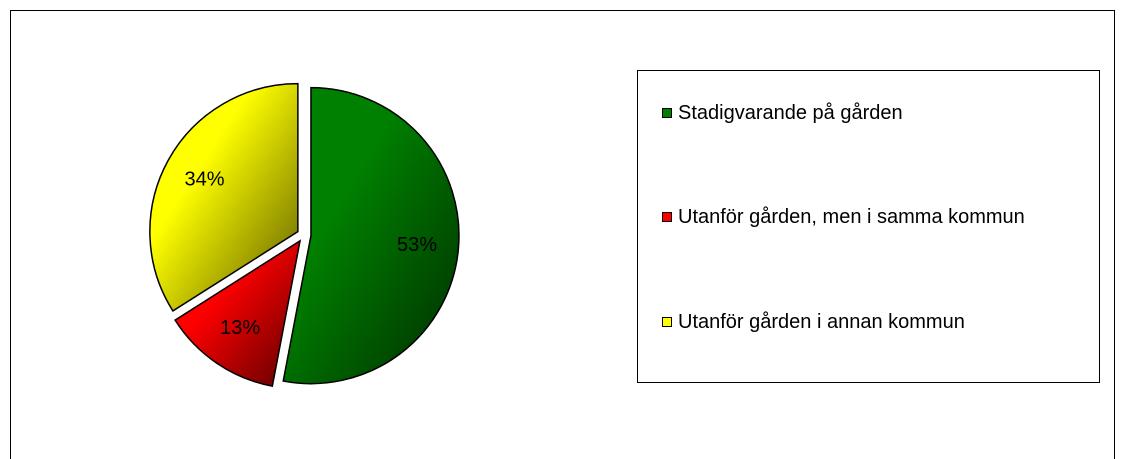 The image size is (1125, 459). Describe the element at coordinates (417, 245) in the screenshot. I see `data-label: 53%` at that location.